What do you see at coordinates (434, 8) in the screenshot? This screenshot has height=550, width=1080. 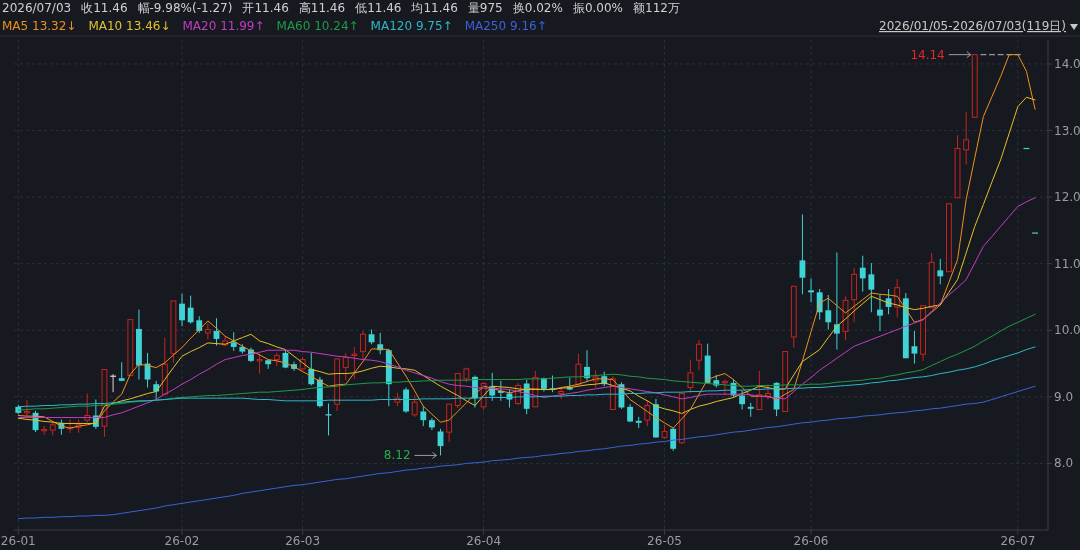 I see `text: 均11.46` at bounding box center [434, 8].